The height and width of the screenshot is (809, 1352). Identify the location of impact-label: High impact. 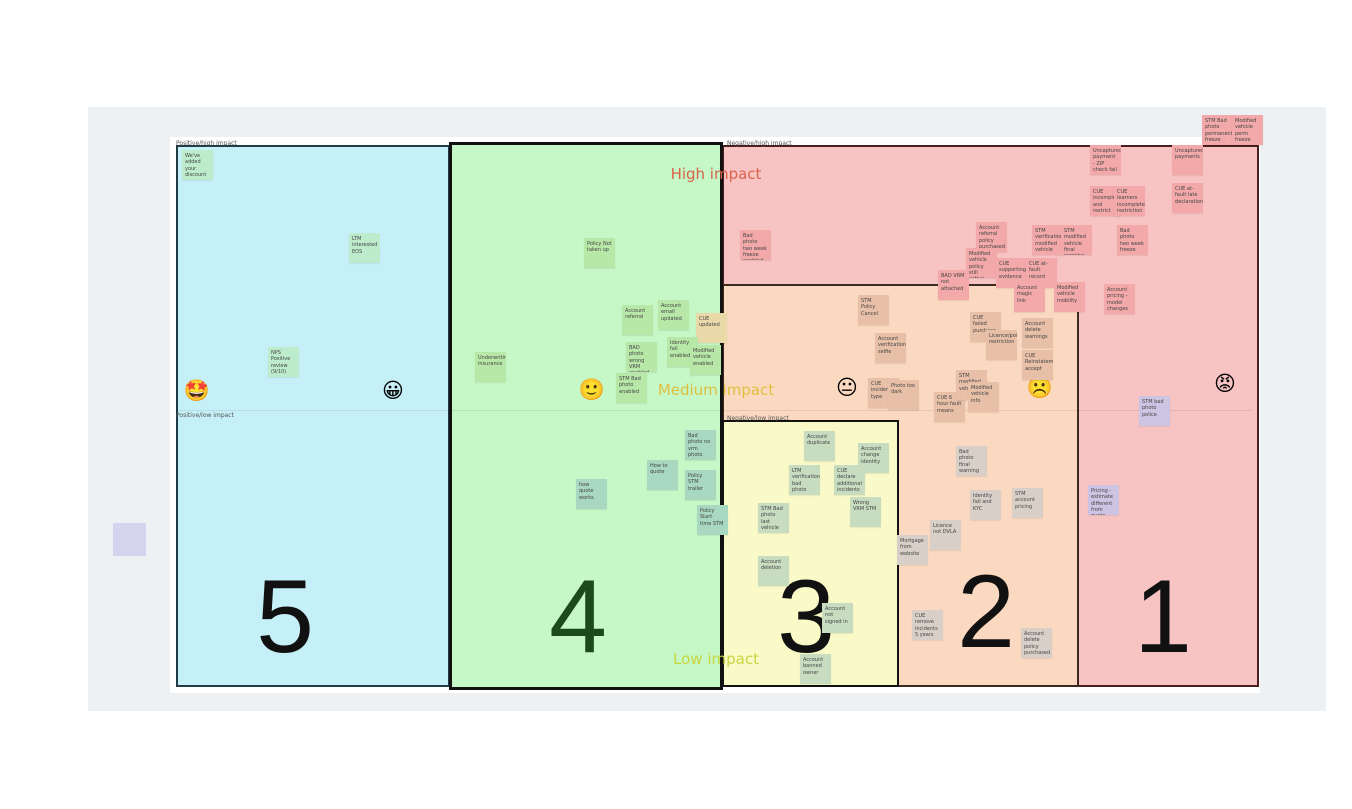
(716, 174).